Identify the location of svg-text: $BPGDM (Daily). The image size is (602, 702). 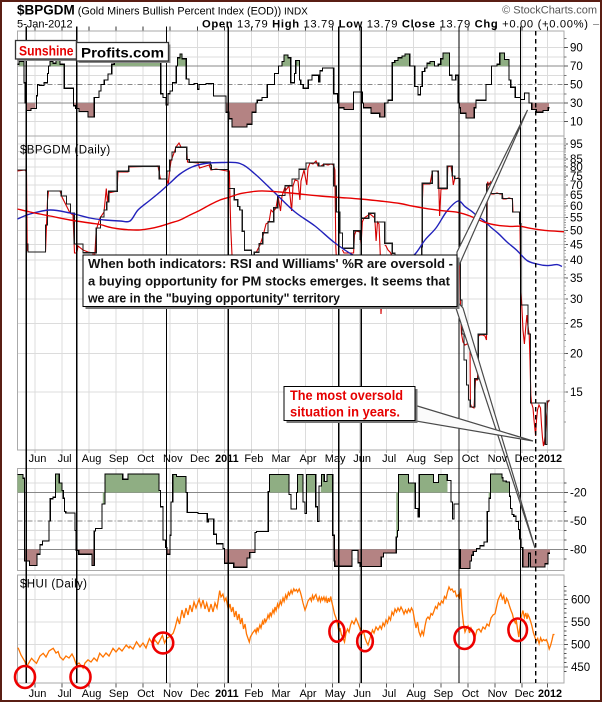
(65, 151).